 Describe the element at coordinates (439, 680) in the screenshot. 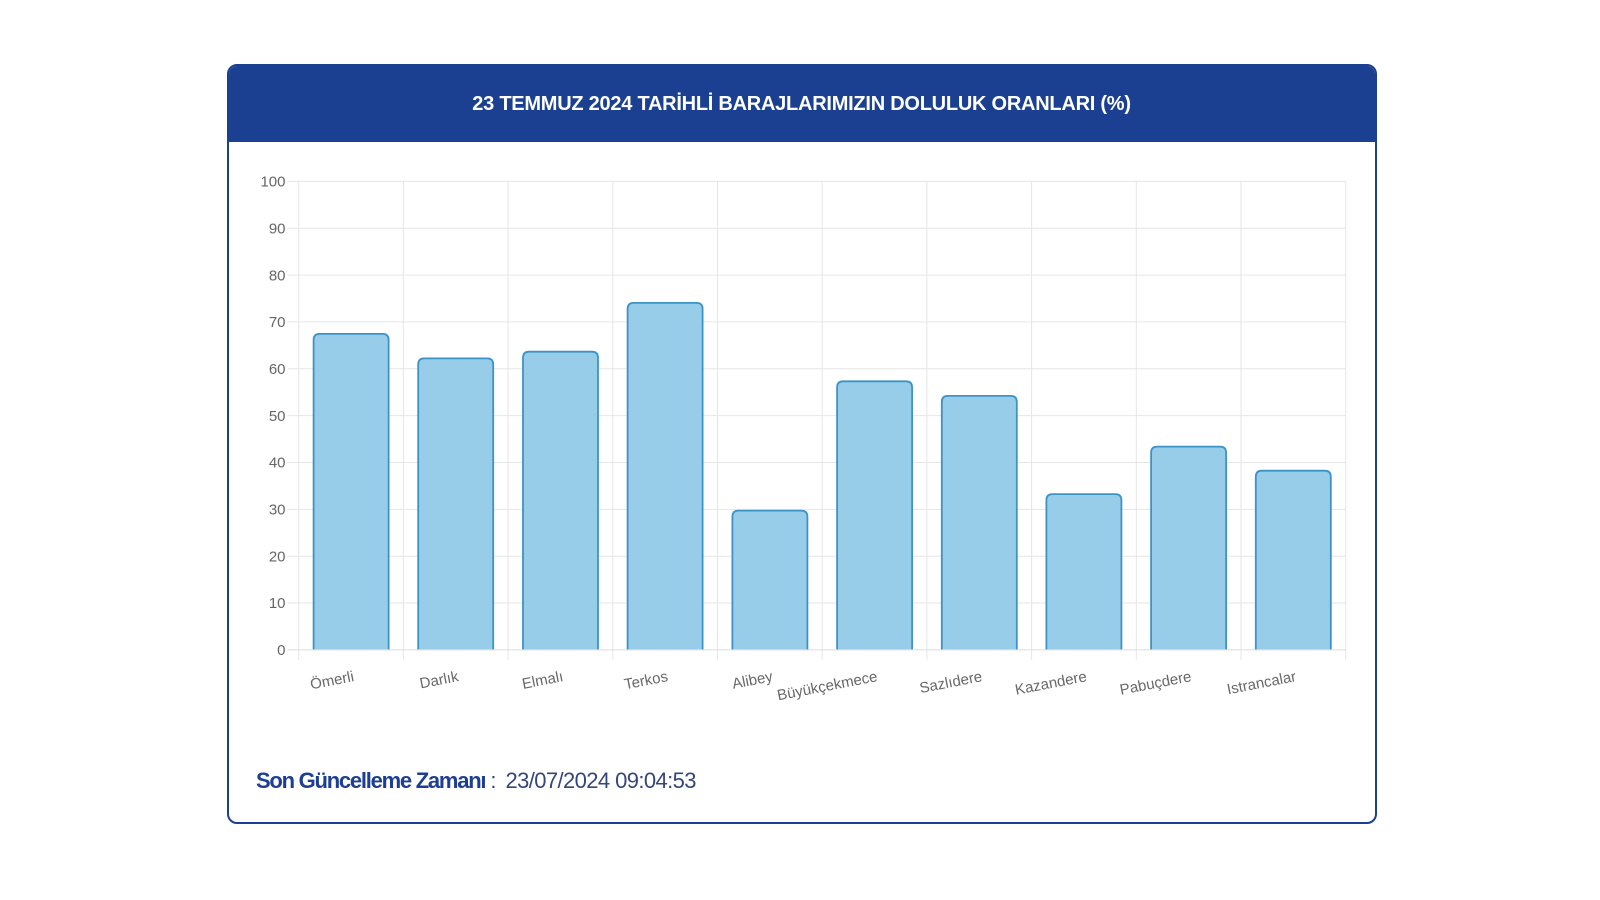

I see `svg-text: Darlık` at that location.